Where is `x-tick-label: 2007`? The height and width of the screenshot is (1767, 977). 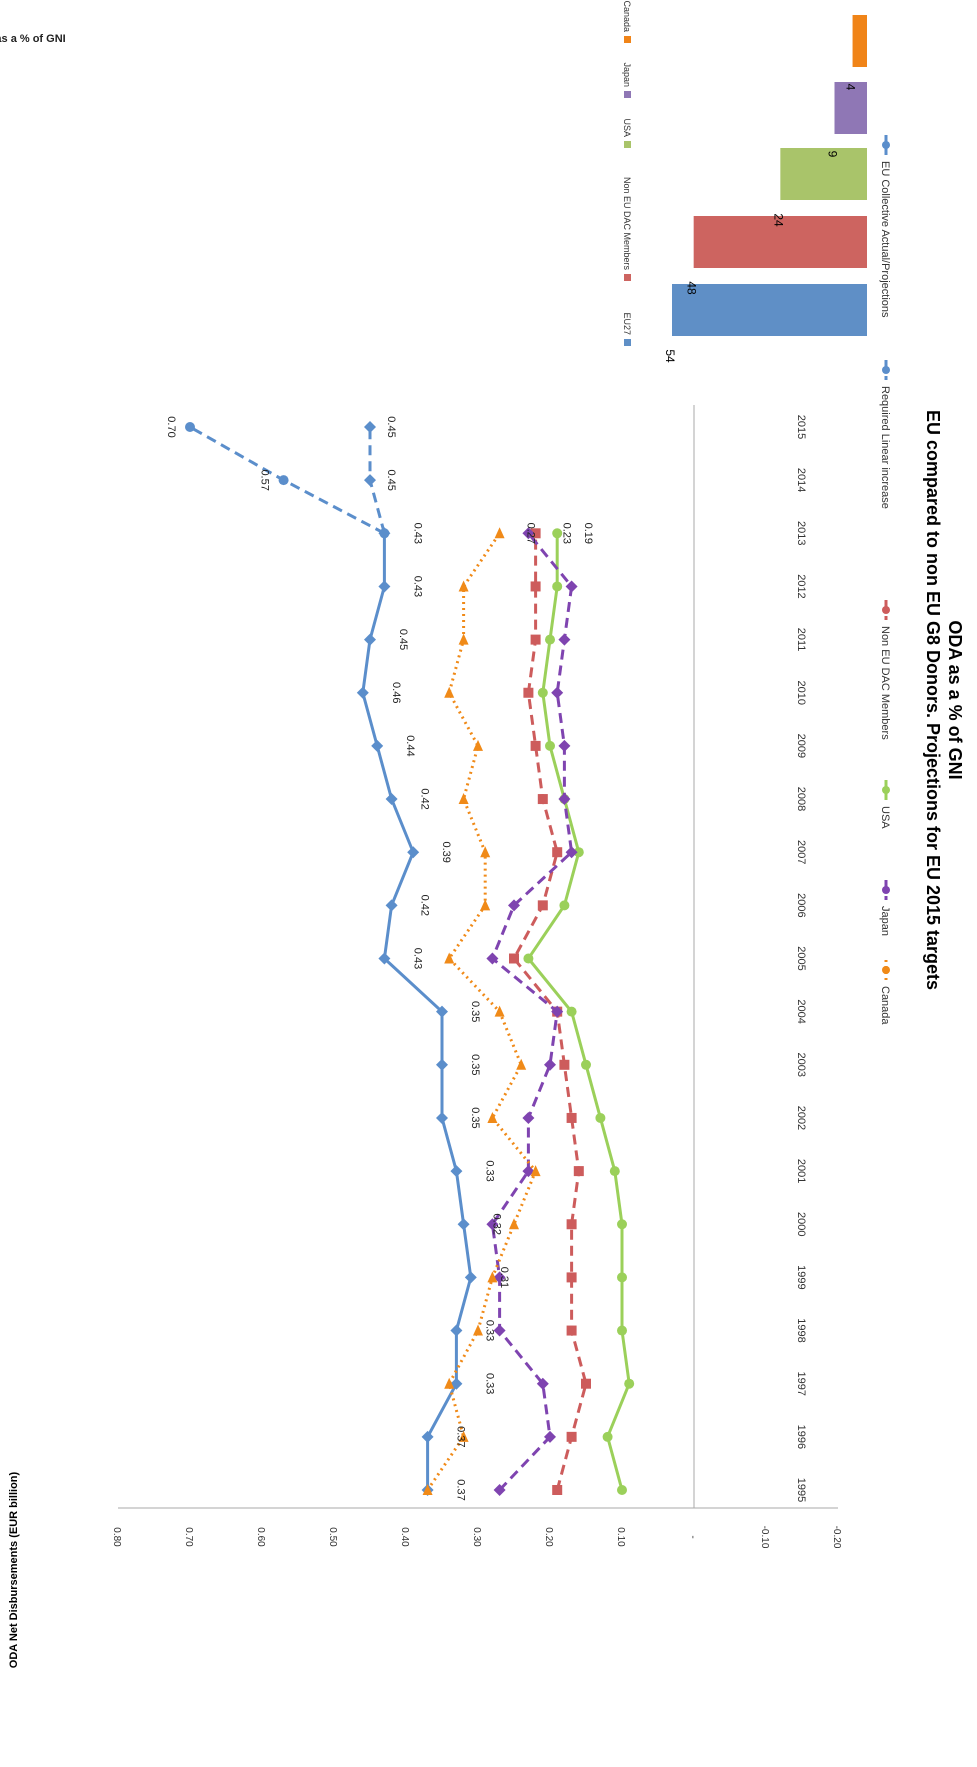 x-tick-label: 2007 is located at coordinates (801, 852).